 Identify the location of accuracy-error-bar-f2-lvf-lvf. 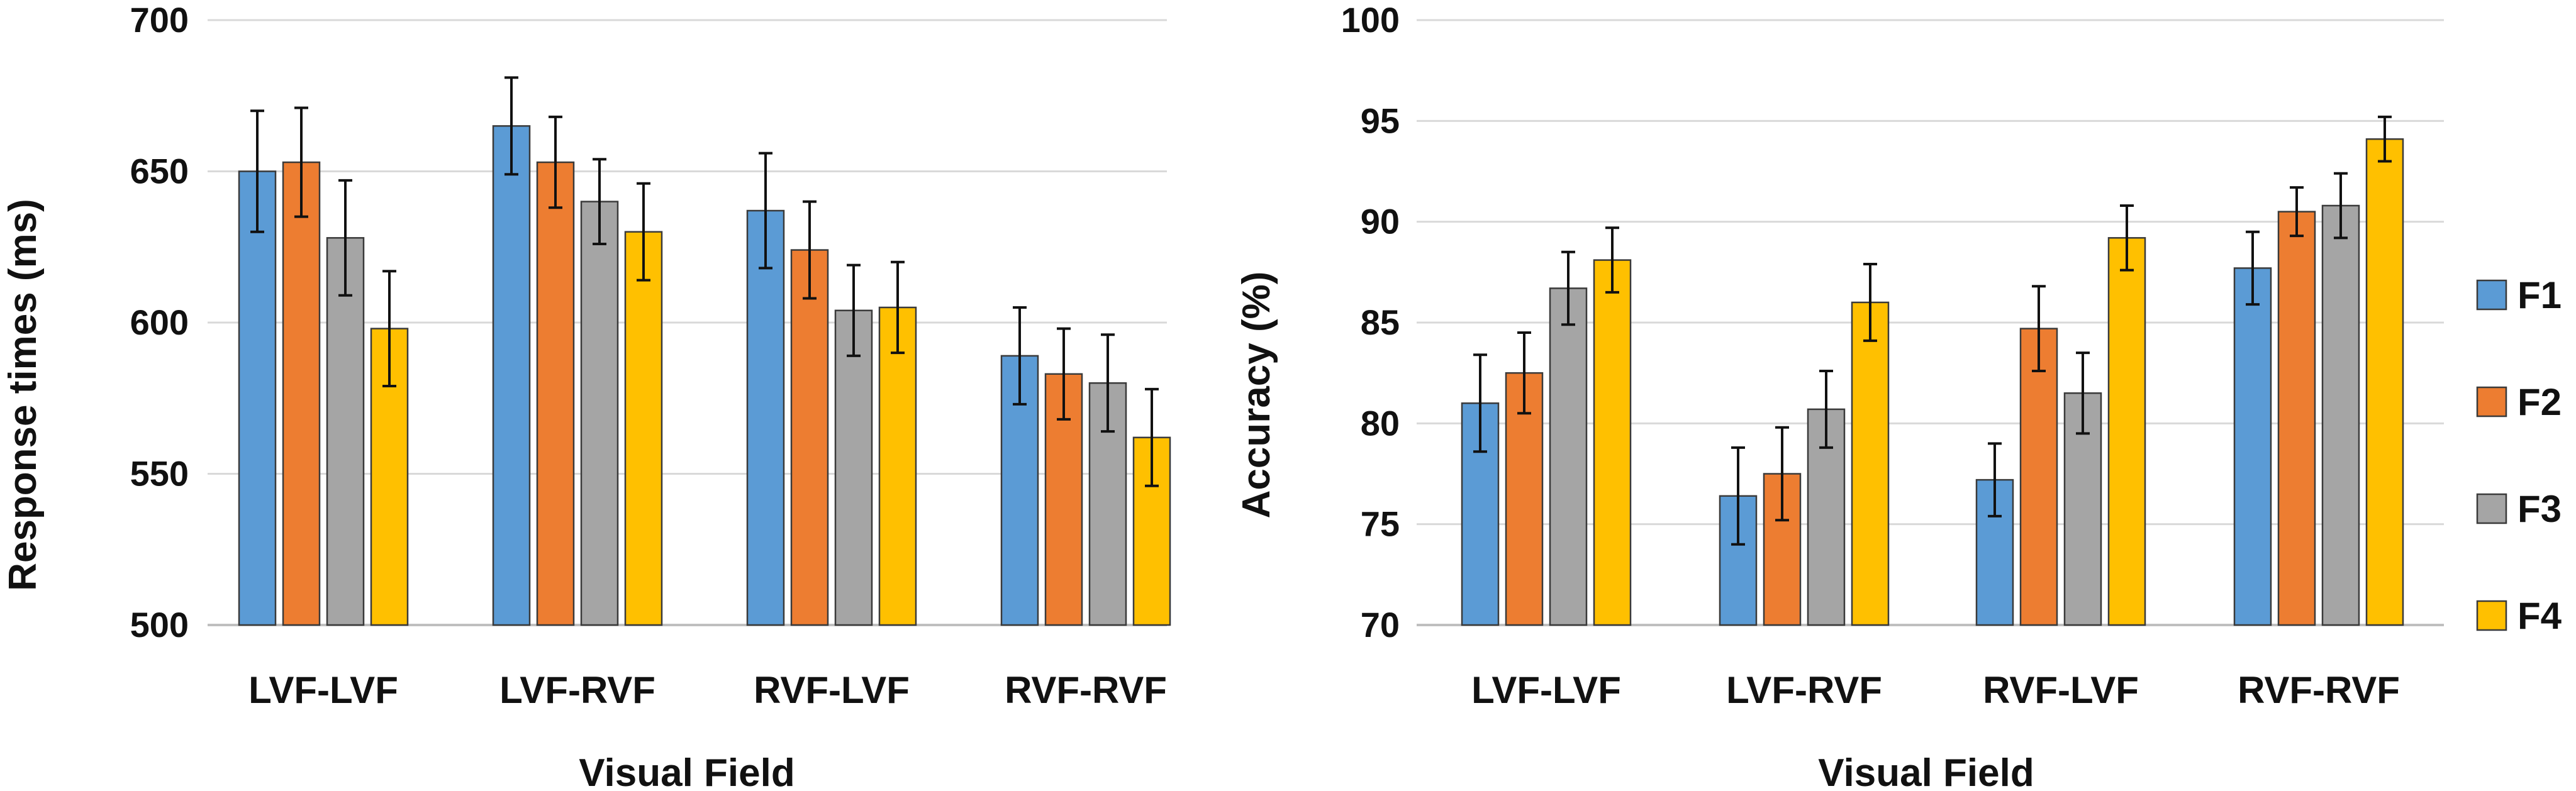
(1524, 373).